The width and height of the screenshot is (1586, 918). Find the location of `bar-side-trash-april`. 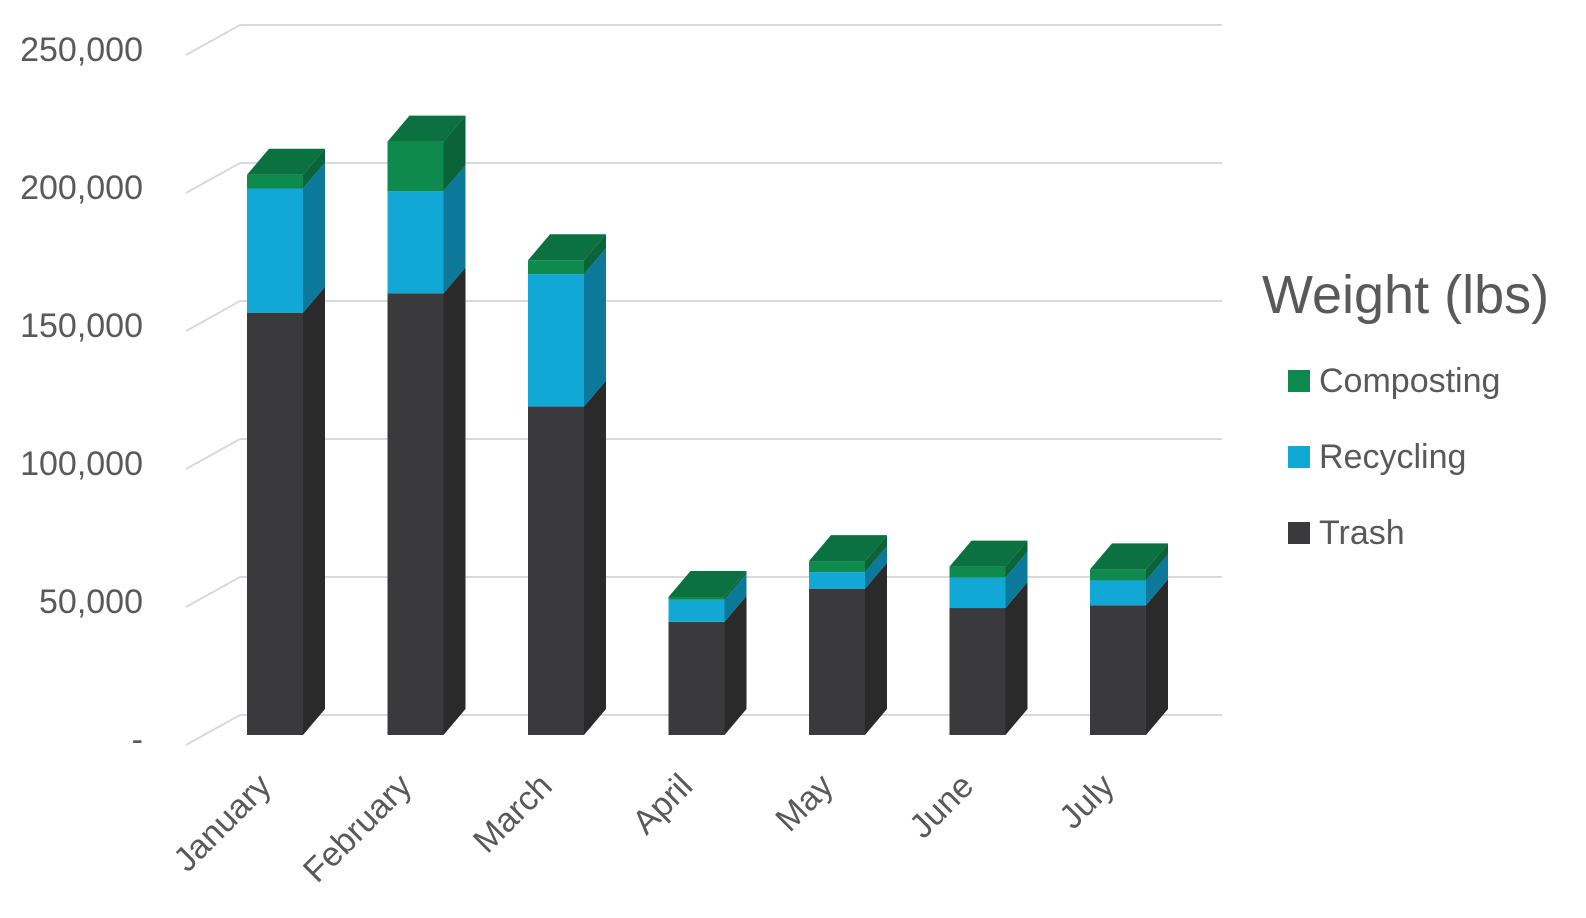

bar-side-trash-april is located at coordinates (735, 665).